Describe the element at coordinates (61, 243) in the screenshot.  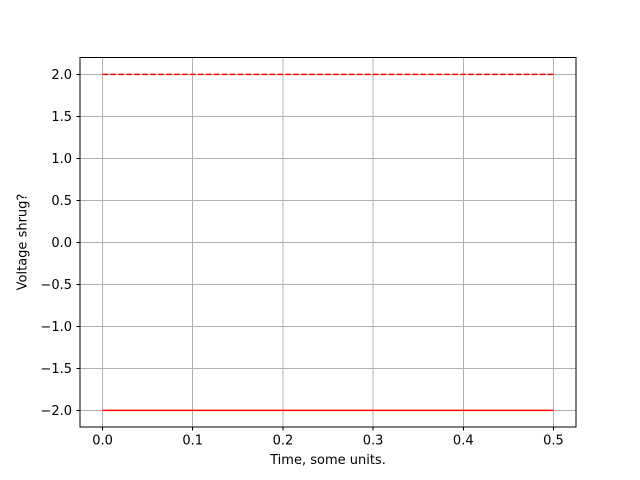
I see `y-tick-label: 0.0` at that location.